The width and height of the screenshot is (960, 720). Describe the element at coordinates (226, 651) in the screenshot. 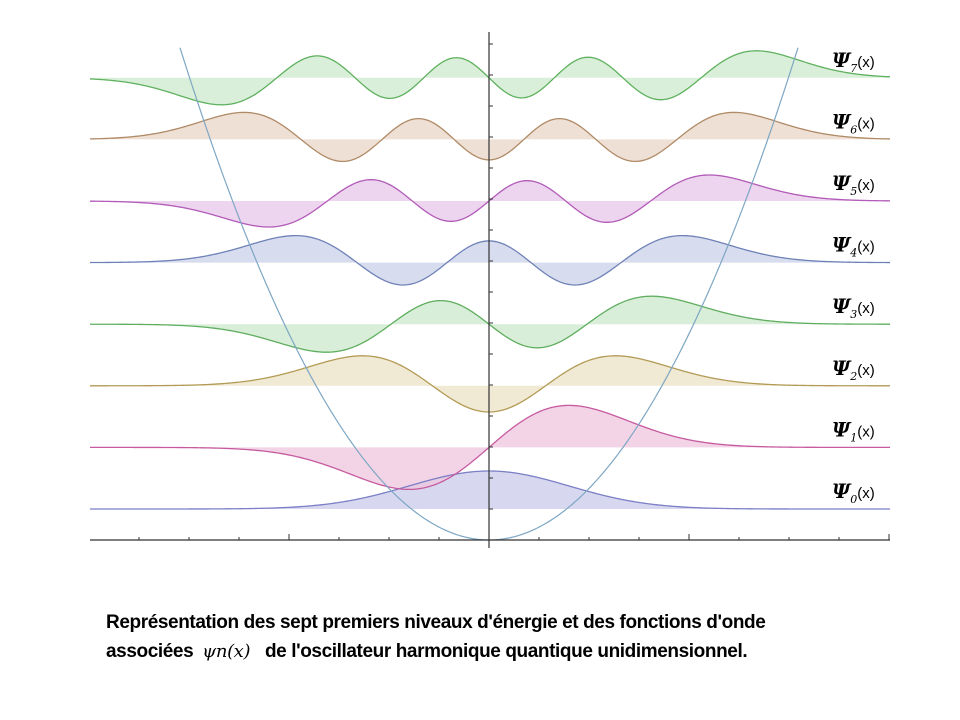

I see `psi-n-symbol: ψn(x)` at that location.